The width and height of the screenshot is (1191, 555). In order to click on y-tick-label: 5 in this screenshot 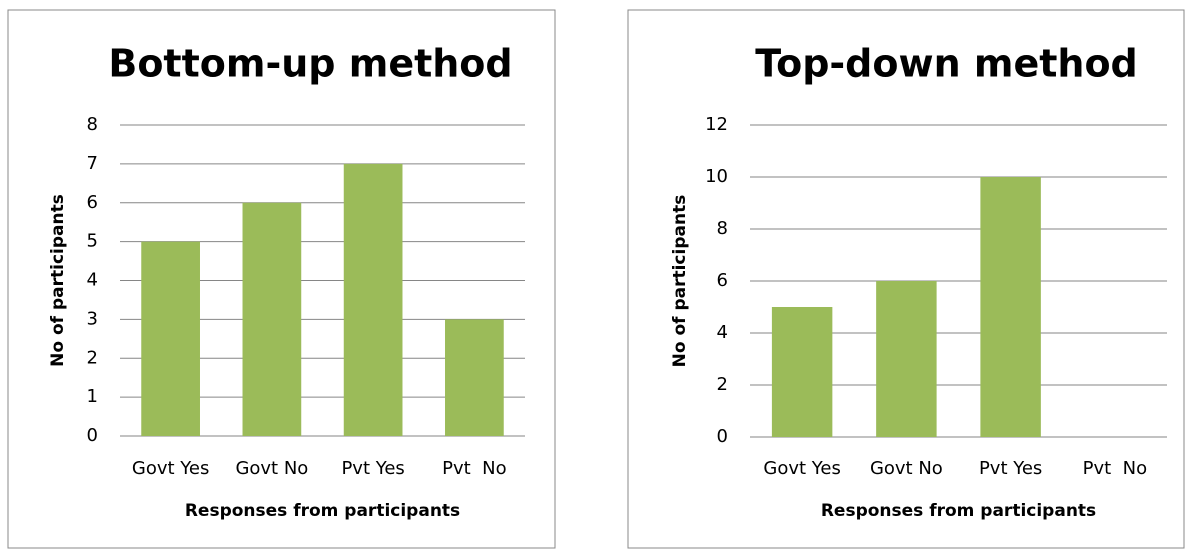, I will do `click(92, 241)`.